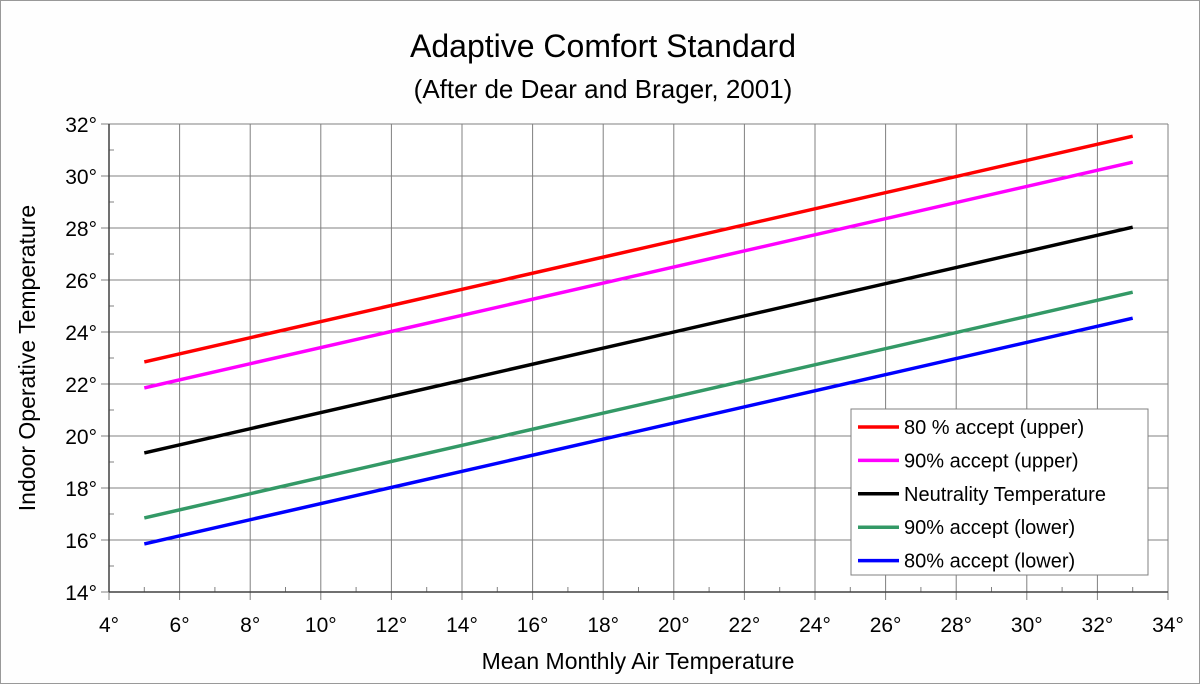  I want to click on x-tick-label: 4°, so click(109, 625).